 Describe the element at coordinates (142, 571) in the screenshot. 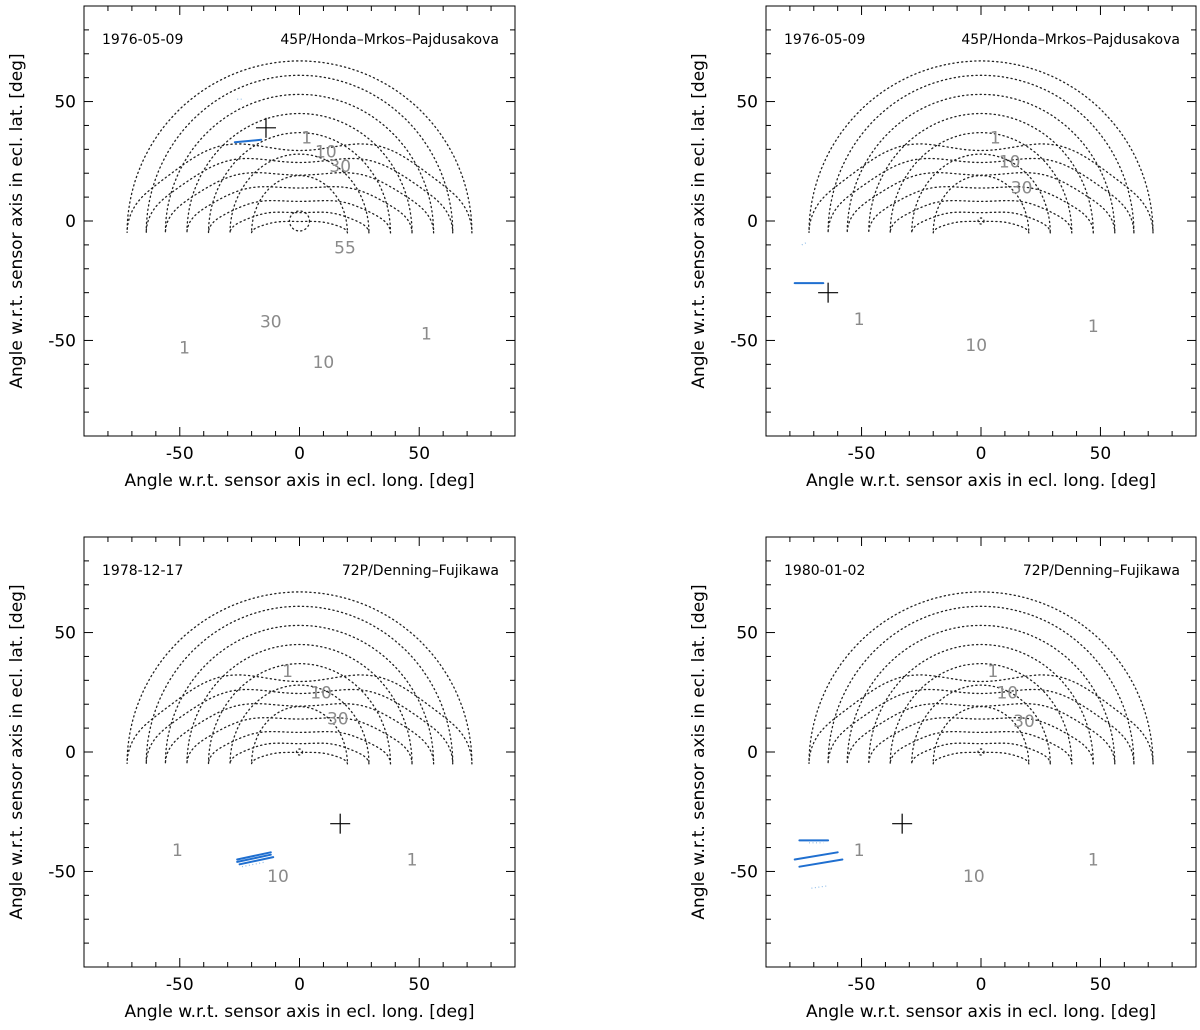

I see `date-annotation: 1978-12-17` at that location.